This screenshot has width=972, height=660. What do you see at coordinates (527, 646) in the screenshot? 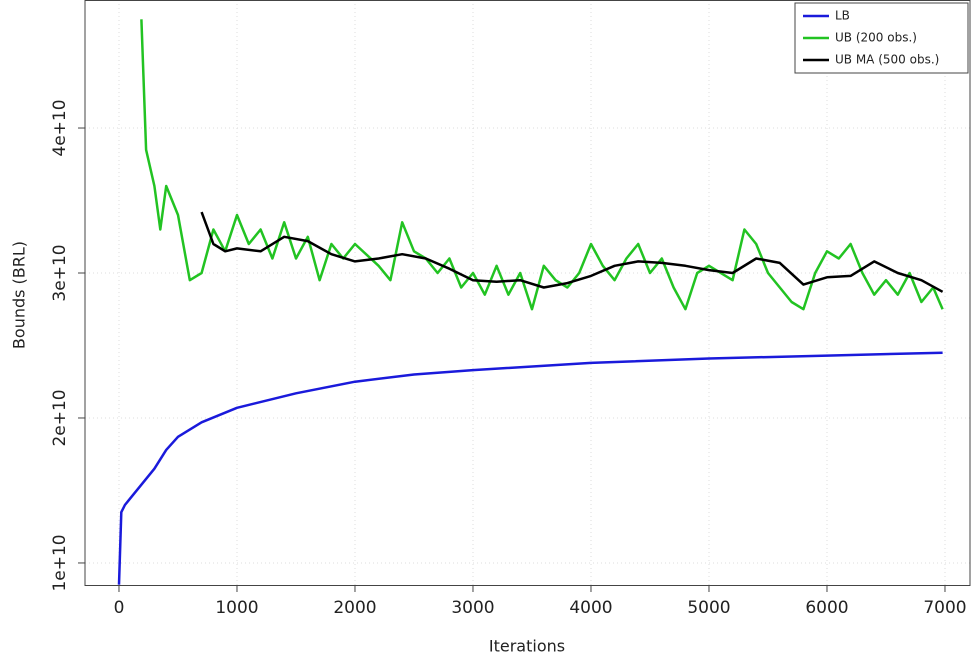
I see `x-axis-label: Iterations` at bounding box center [527, 646].